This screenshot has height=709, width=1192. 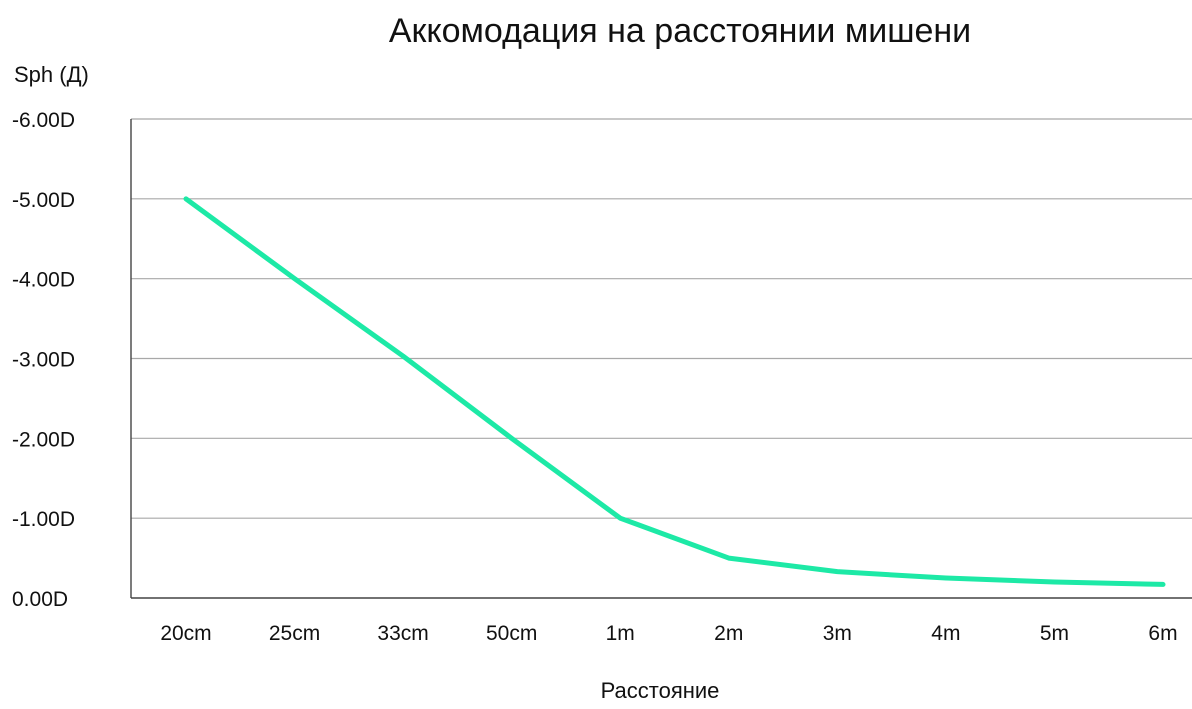 I want to click on y-tick-label: 0.00D, so click(x=40, y=599).